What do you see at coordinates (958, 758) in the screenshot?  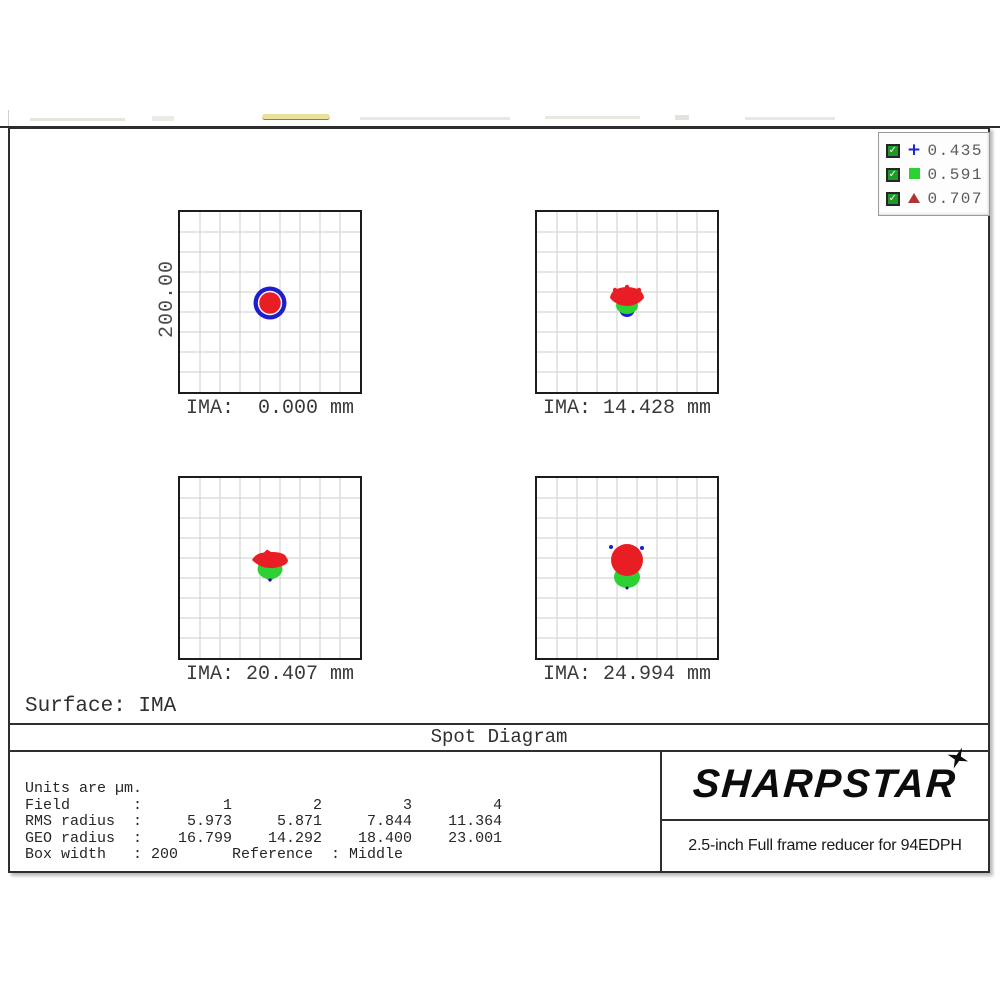 I see `star-sparkle-icon` at bounding box center [958, 758].